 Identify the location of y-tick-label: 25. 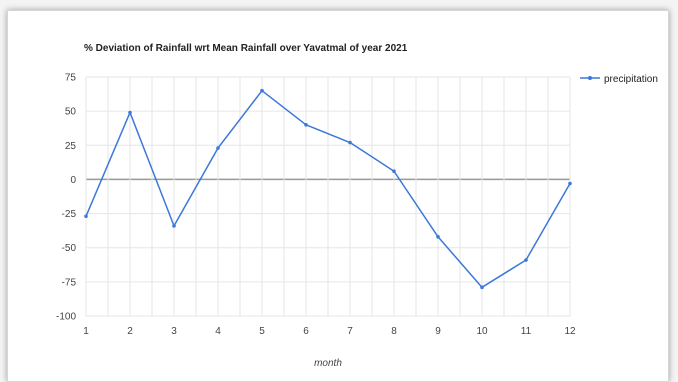
(71, 146).